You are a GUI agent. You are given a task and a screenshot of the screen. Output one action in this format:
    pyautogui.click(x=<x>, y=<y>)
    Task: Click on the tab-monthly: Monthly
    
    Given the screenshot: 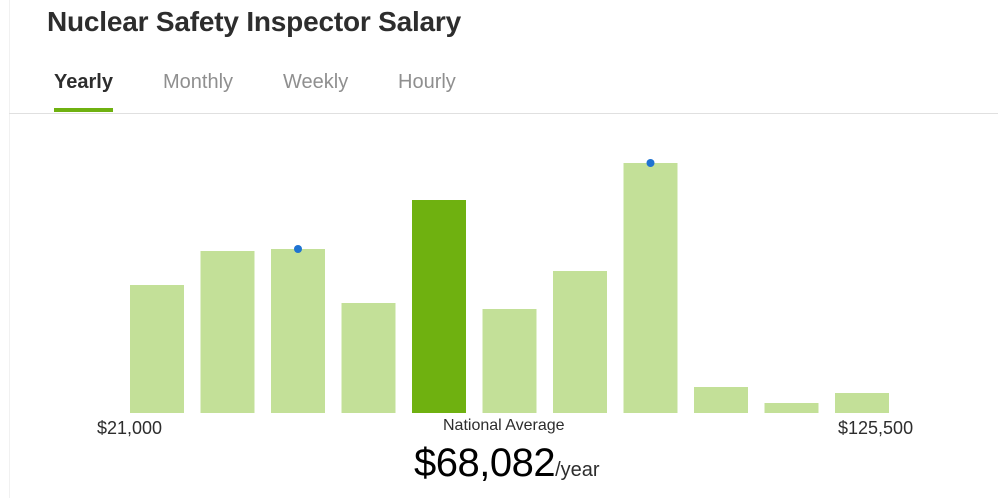 What is the action you would take?
    pyautogui.click(x=198, y=82)
    